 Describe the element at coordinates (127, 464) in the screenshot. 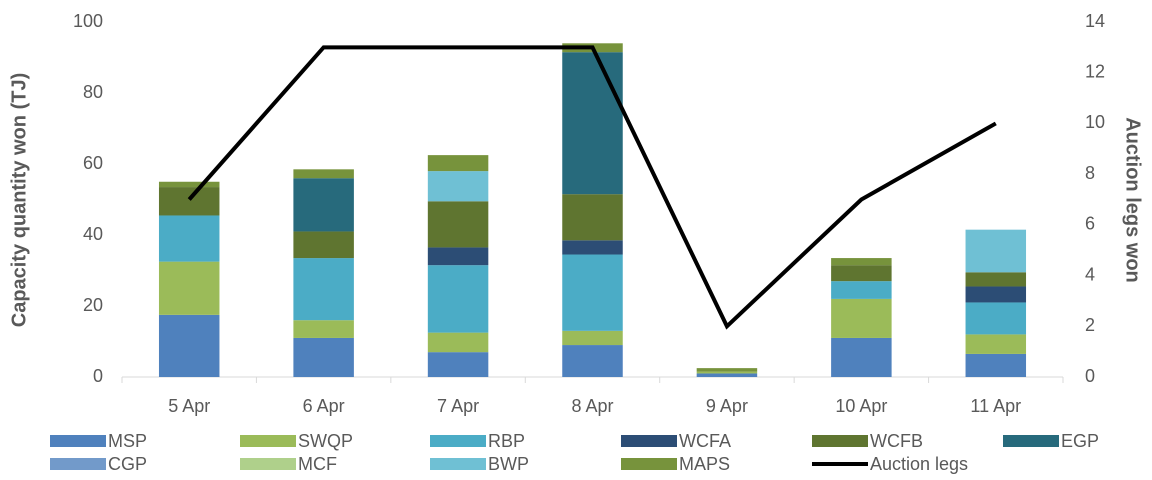

I see `legend-label: CGP` at that location.